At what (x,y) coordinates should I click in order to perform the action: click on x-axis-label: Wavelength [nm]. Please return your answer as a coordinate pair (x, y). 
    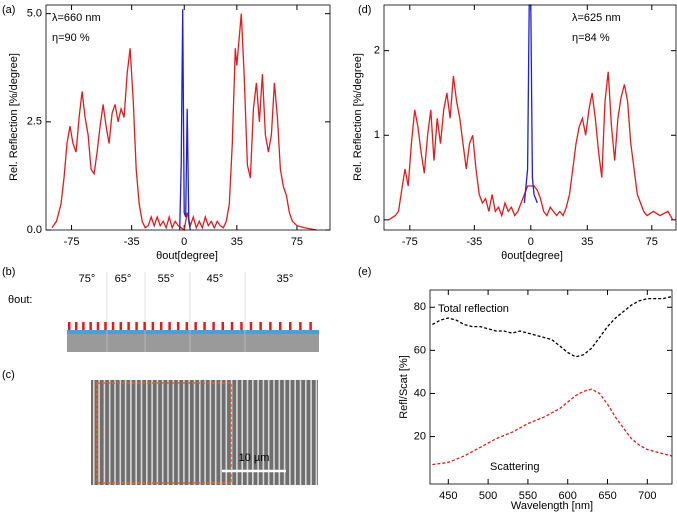
    Looking at the image, I should click on (552, 506).